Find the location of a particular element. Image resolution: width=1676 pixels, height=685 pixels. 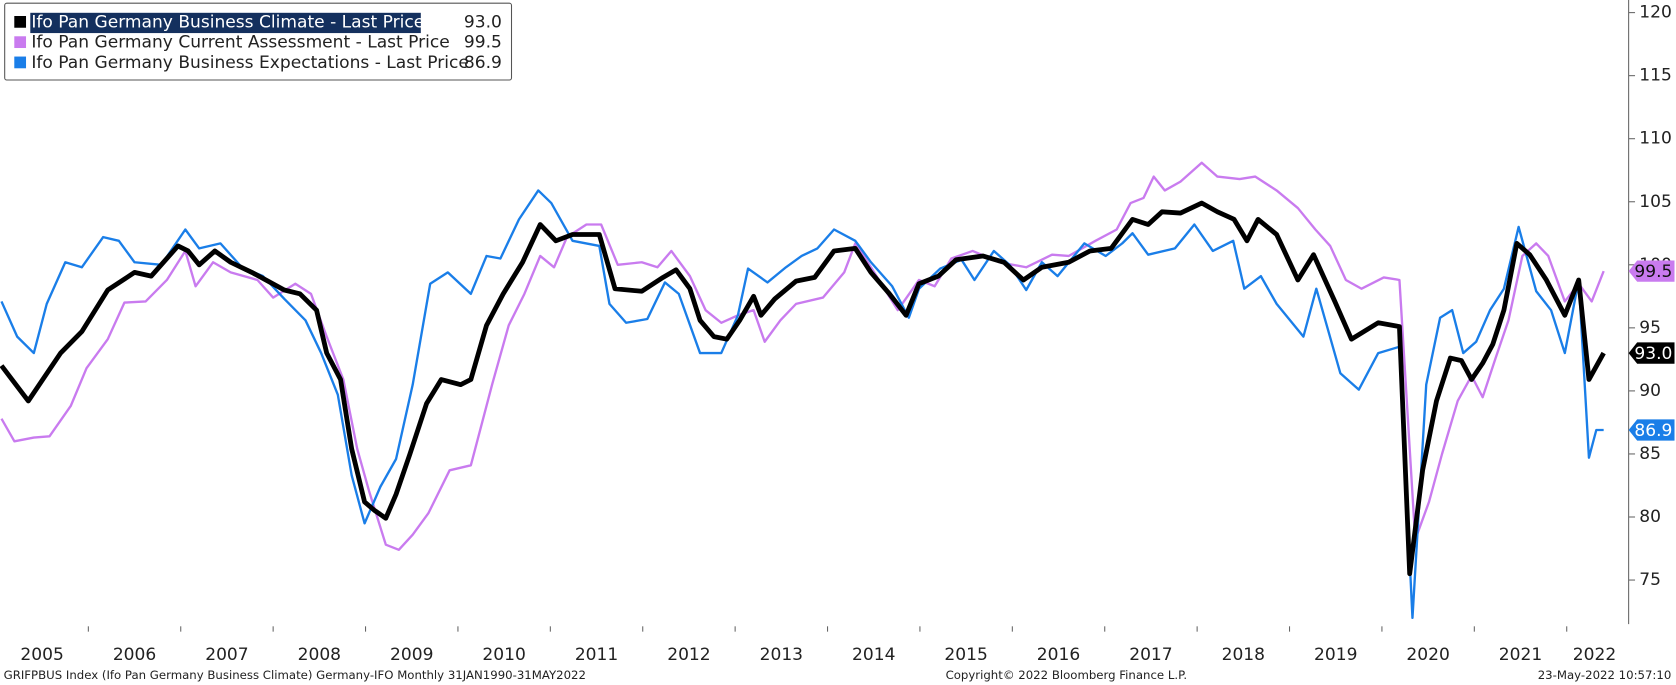

footer-timestamp: 23-May-2022 10:57:10 is located at coordinates (1605, 675).